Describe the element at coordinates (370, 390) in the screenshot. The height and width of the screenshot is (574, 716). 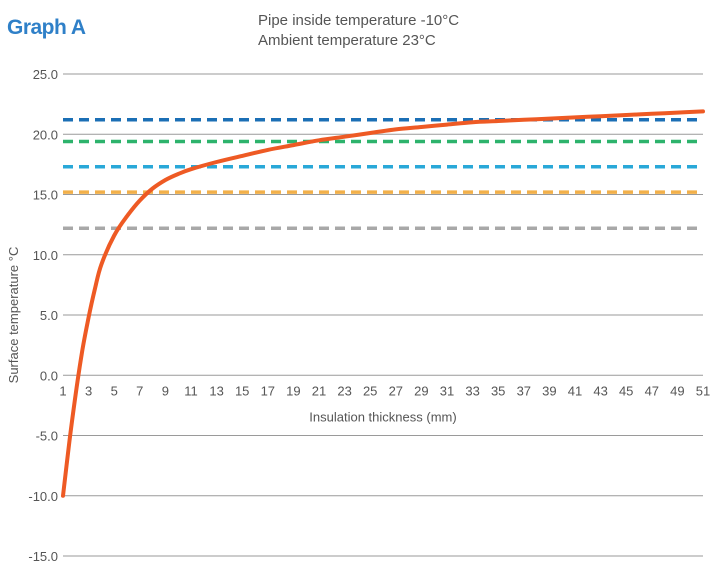
I see `x-tick-label: 25` at that location.